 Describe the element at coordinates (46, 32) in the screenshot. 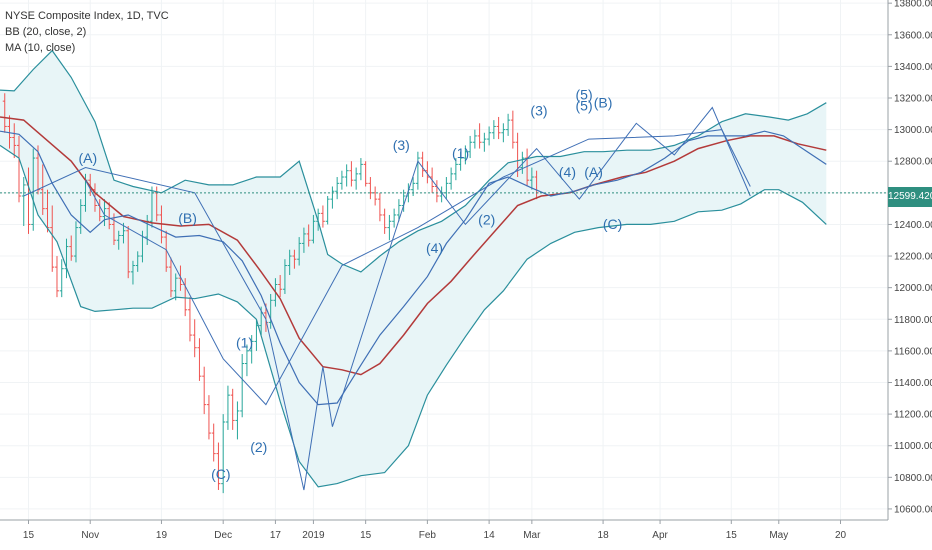

I see `legend-bollinger: BB (20, close, 2)` at that location.